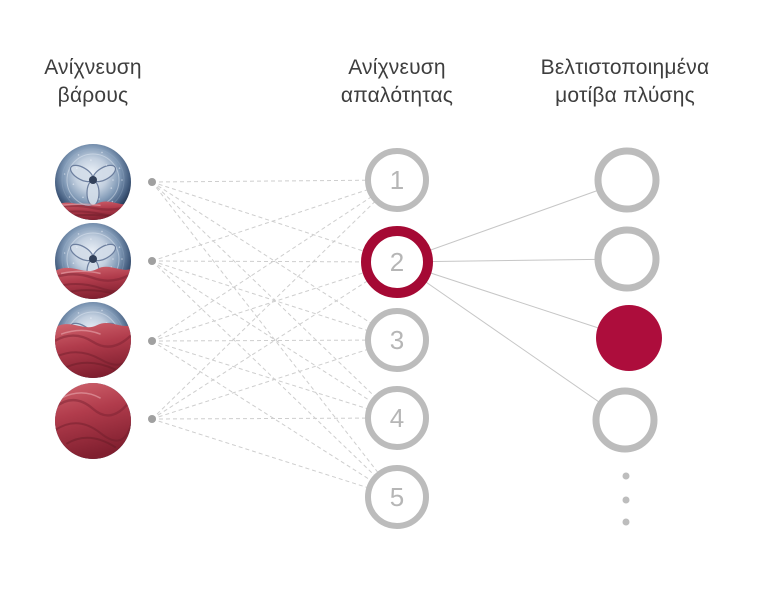 This screenshot has height=600, width=768. What do you see at coordinates (93, 95) in the screenshot?
I see `column-label-line: βάρους` at bounding box center [93, 95].